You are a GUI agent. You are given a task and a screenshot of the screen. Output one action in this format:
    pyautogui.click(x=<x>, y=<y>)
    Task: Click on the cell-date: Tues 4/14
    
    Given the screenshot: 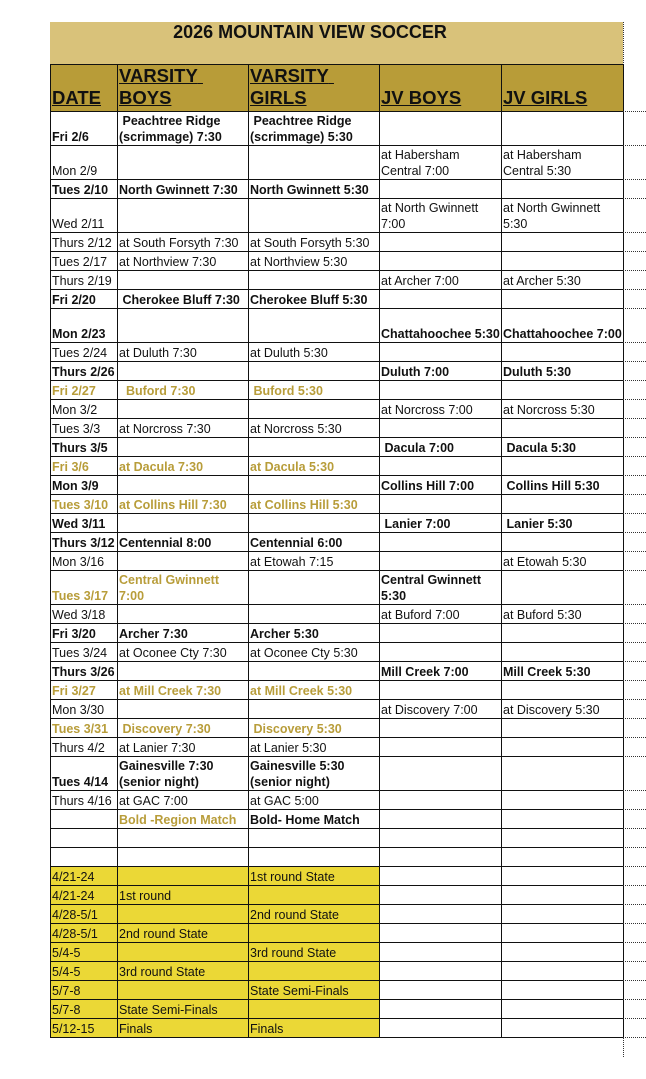 What is the action you would take?
    pyautogui.click(x=84, y=773)
    